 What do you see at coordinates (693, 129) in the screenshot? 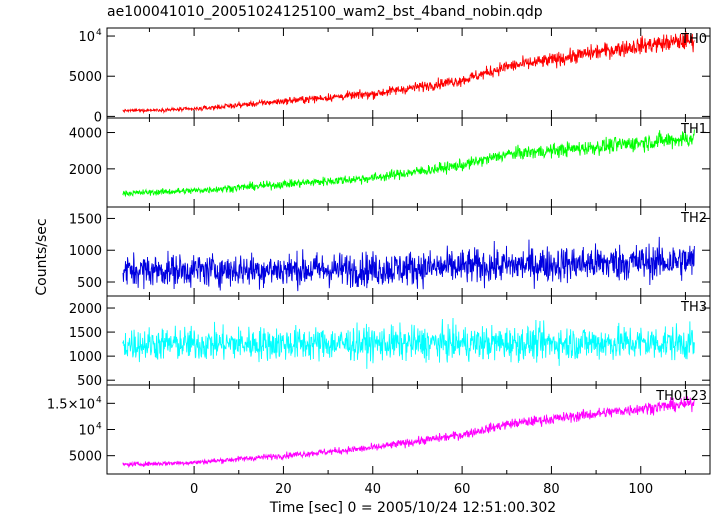
I see `panel-label-th1: TH1` at bounding box center [693, 129].